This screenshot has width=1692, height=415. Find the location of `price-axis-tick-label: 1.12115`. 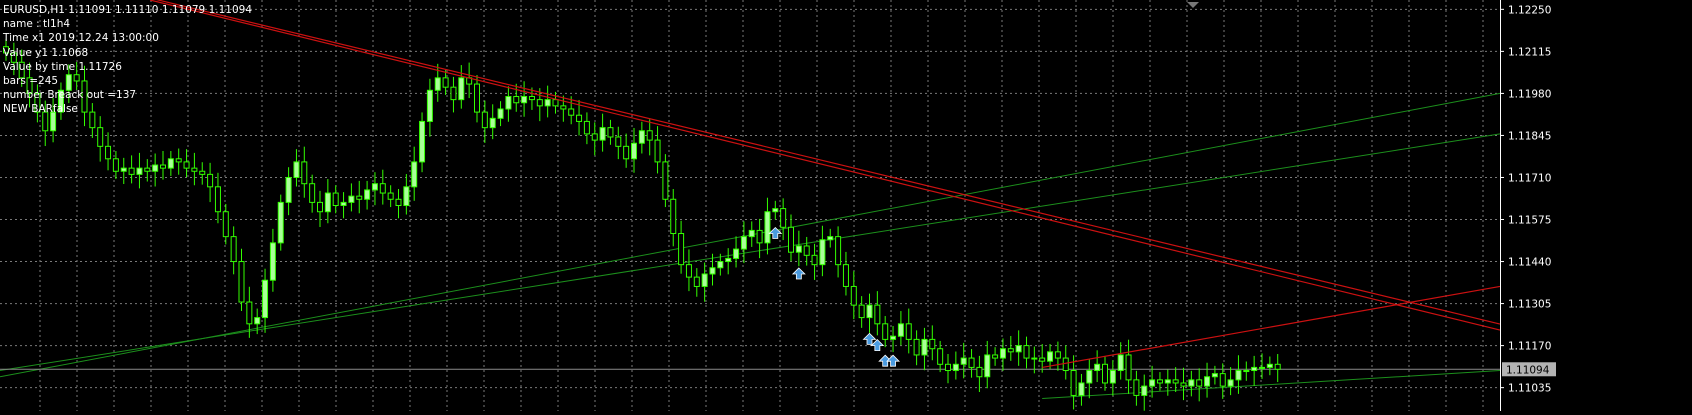

price-axis-tick-label: 1.12115 is located at coordinates (1529, 52).